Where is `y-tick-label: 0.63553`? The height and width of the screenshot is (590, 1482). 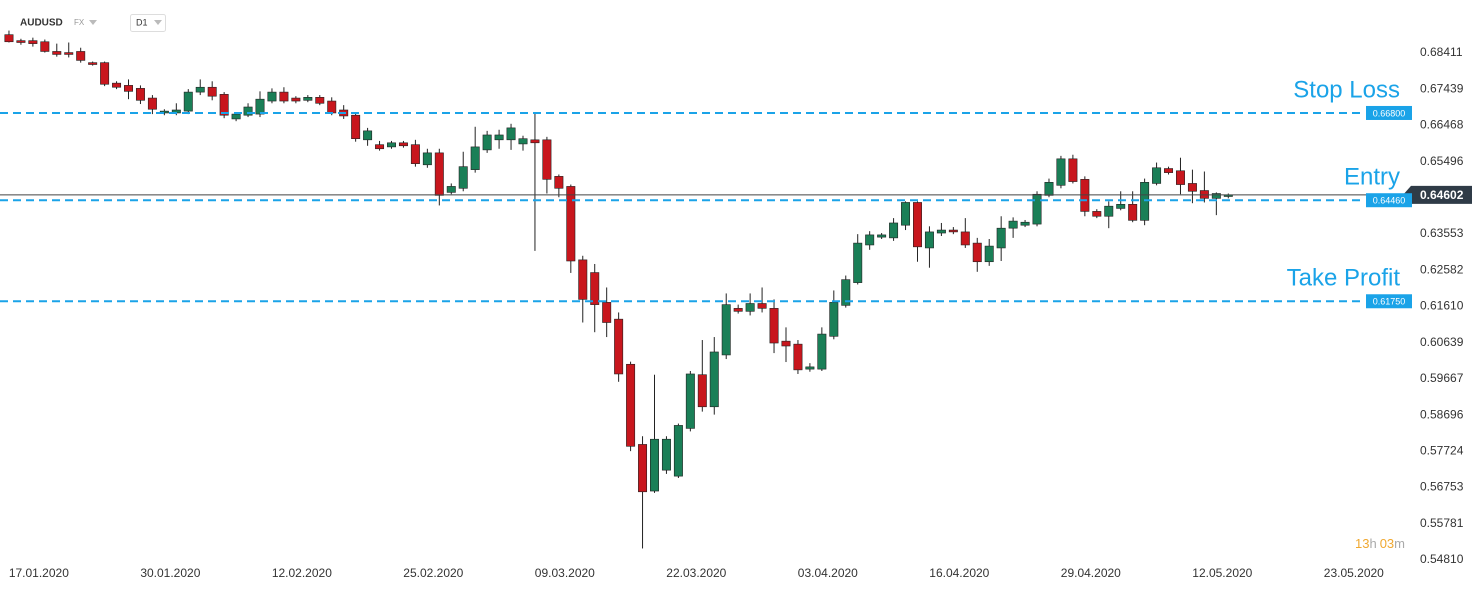 y-tick-label: 0.63553 is located at coordinates (1442, 233).